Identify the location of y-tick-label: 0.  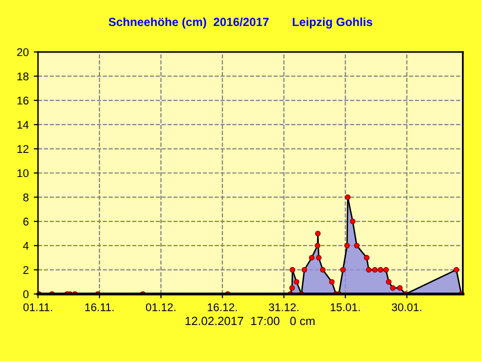
(26, 294).